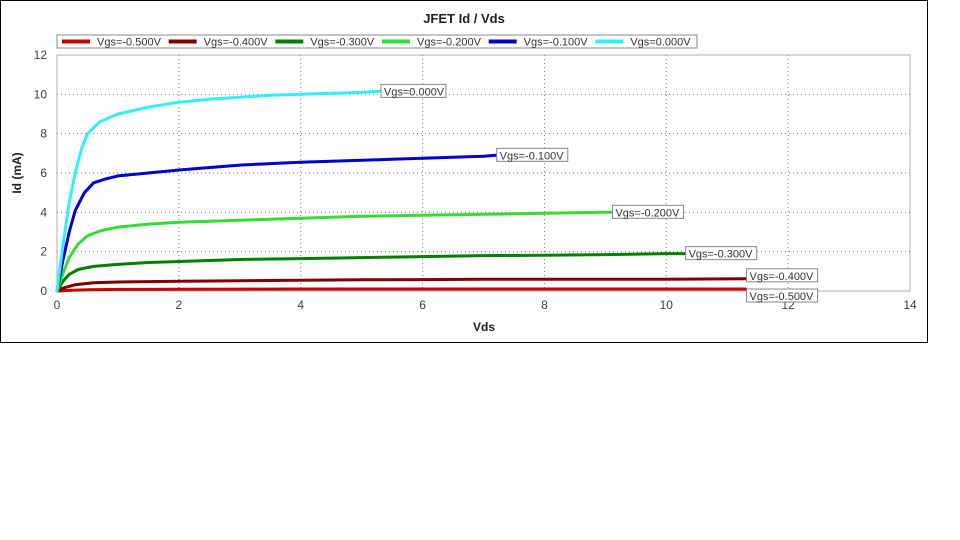 The image size is (960, 540). I want to click on series-end-label: Vgs=-0.200V, so click(648, 211).